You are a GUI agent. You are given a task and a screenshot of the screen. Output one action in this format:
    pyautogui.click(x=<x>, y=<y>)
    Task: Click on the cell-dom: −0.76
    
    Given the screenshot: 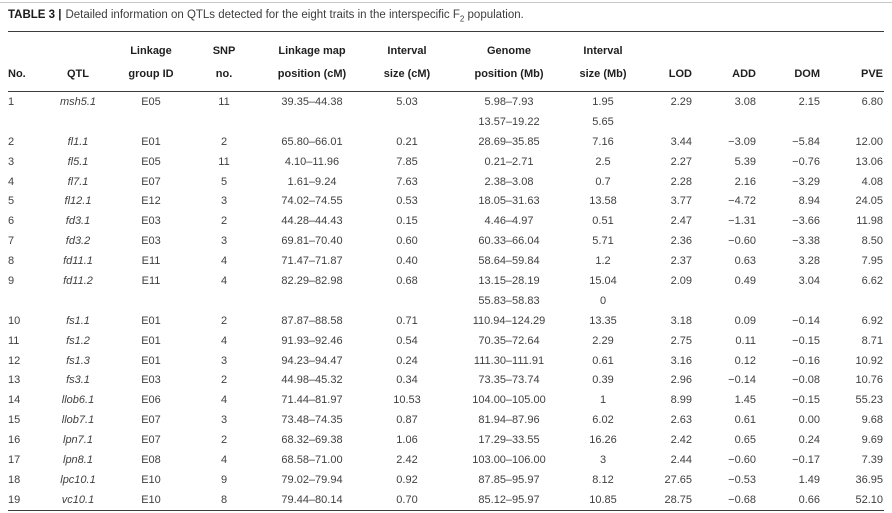 What is the action you would take?
    pyautogui.click(x=806, y=161)
    